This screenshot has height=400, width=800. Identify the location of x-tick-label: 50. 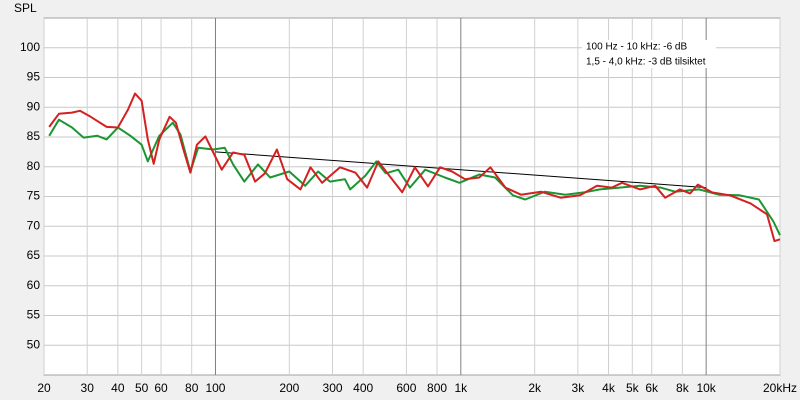
(142, 388).